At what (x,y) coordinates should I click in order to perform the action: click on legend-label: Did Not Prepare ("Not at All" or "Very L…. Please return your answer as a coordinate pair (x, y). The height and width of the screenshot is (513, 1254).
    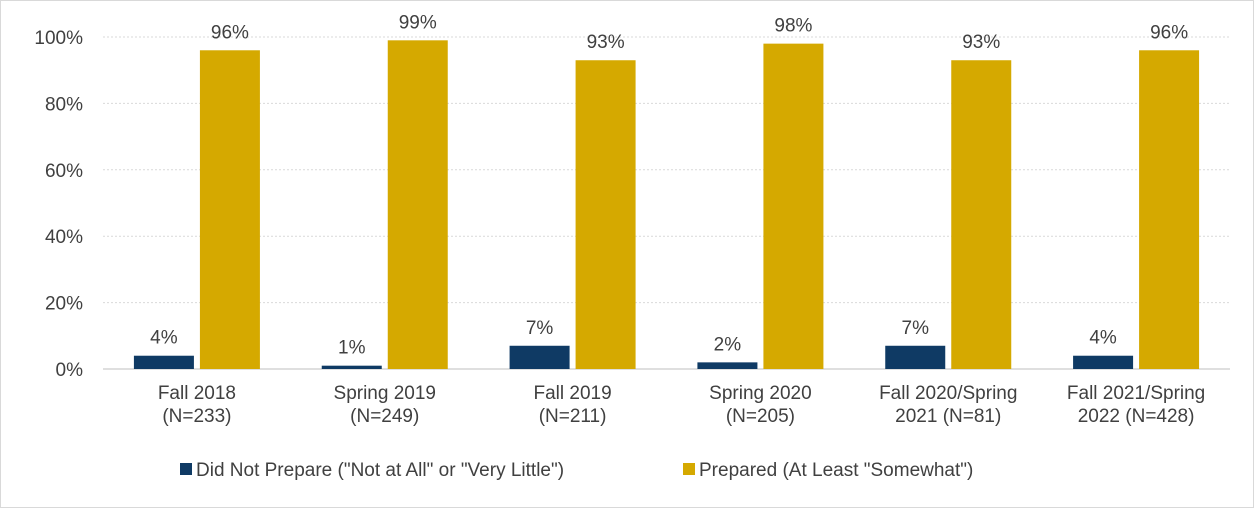
    Looking at the image, I should click on (380, 470).